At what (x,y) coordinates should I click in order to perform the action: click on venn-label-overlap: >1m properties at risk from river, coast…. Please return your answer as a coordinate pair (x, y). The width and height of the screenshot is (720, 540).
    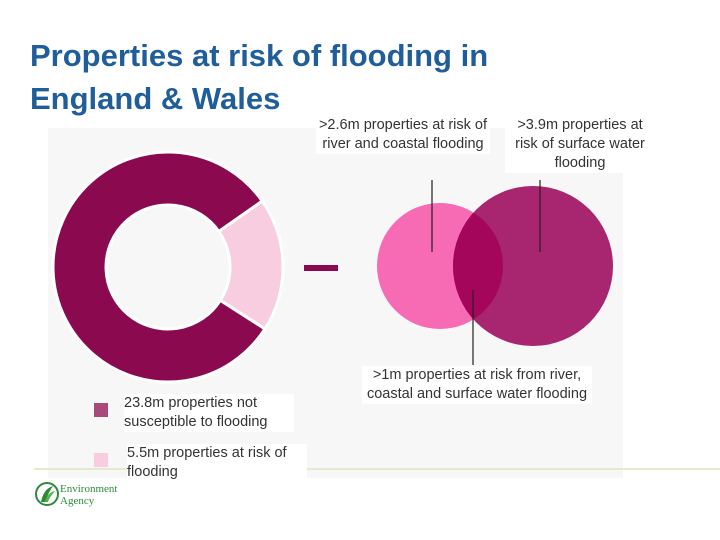
    Looking at the image, I should click on (477, 385).